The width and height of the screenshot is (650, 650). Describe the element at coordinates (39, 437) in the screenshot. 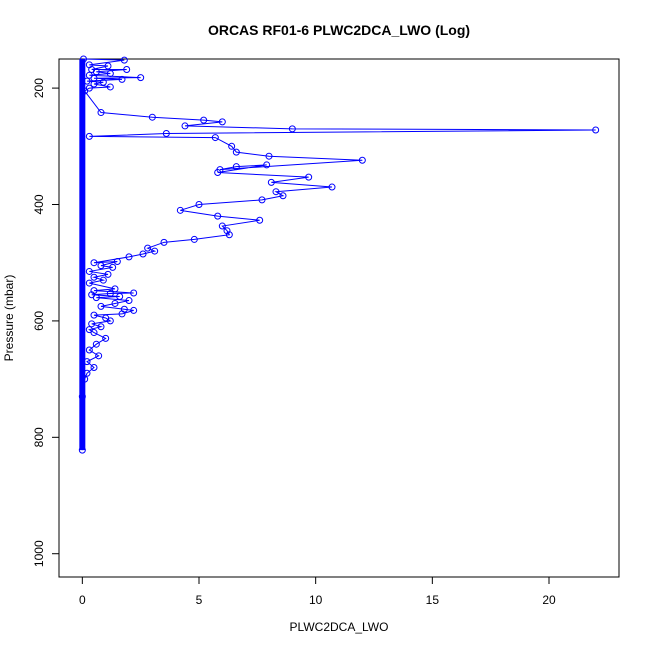

I see `y-tick-label-3: 800` at that location.